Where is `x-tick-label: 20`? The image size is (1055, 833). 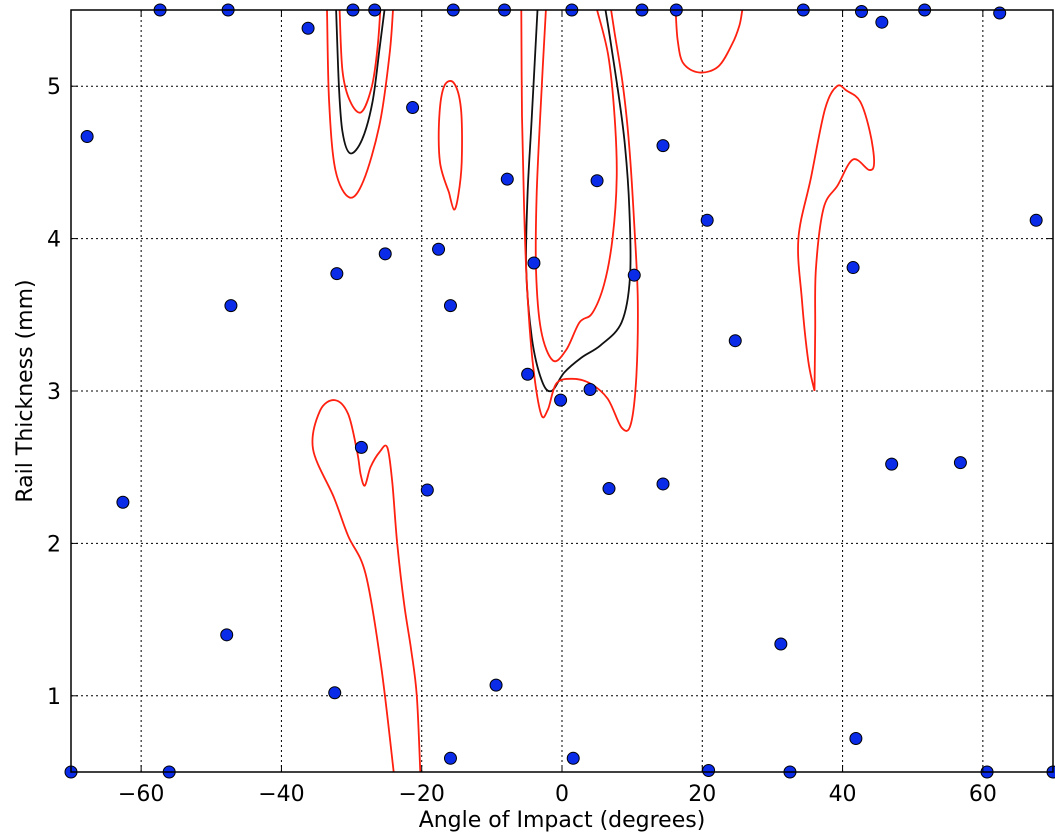 x-tick-label: 20 is located at coordinates (702, 794).